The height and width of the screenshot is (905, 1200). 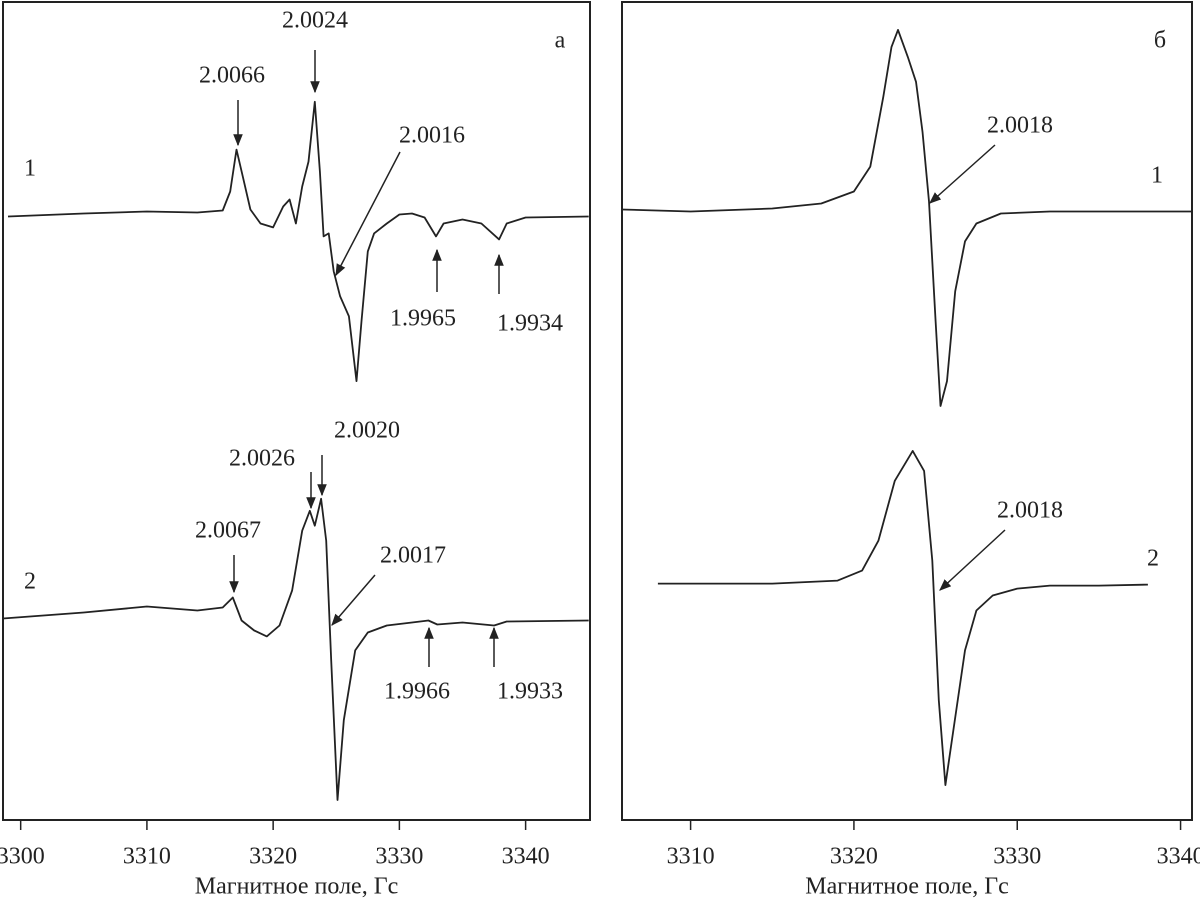 I want to click on g-factor-label: 2.0020, so click(x=367, y=431).